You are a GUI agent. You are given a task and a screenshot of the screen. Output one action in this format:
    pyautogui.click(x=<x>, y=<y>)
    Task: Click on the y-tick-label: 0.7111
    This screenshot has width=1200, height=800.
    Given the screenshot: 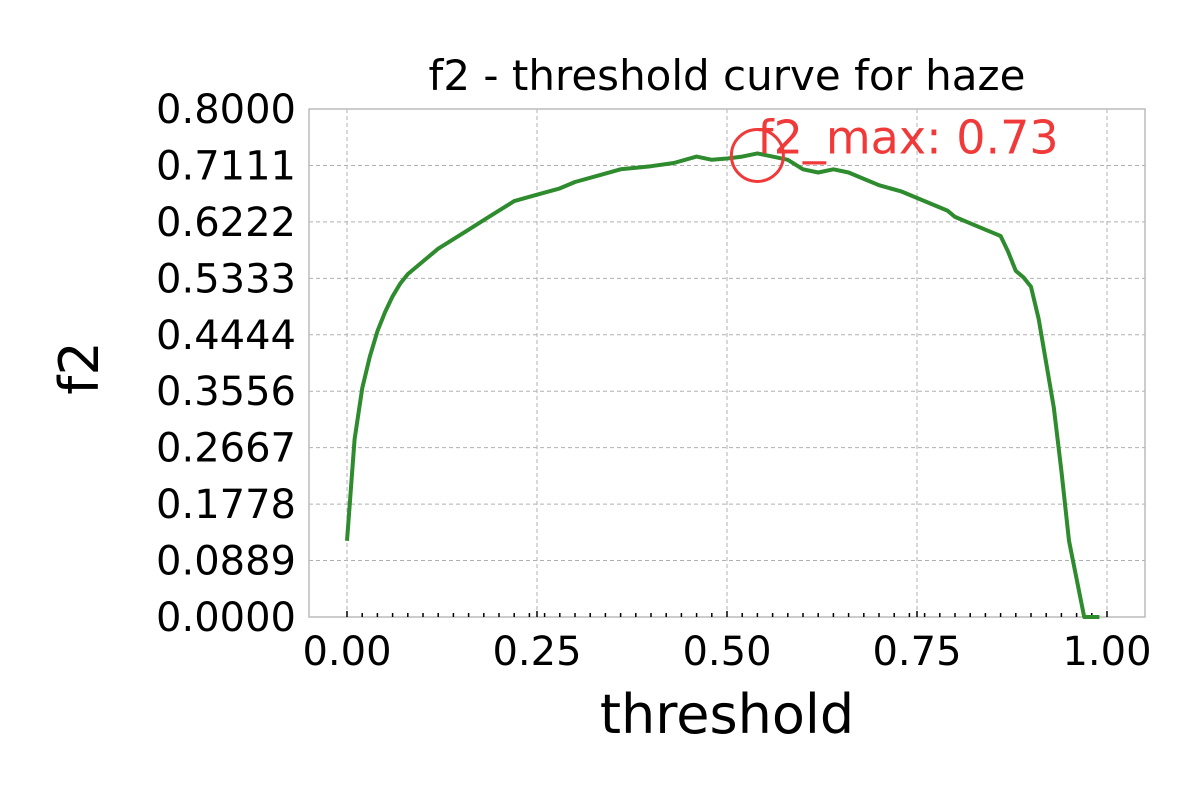 What is the action you would take?
    pyautogui.click(x=226, y=166)
    